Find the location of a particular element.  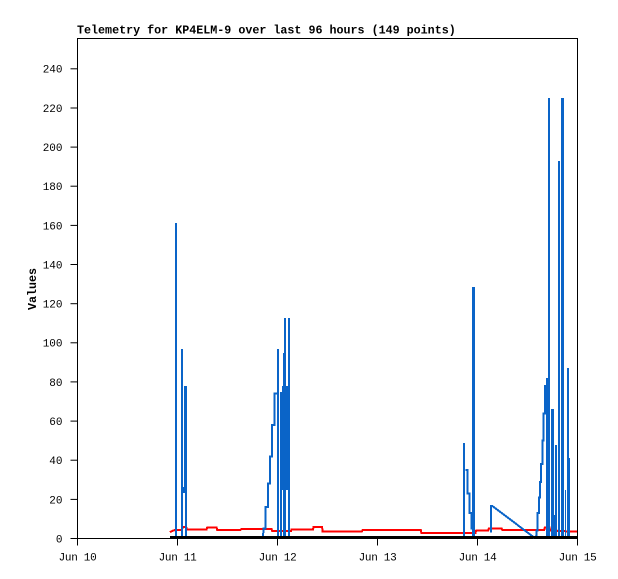

svg-text: 40 is located at coordinates (55, 462).